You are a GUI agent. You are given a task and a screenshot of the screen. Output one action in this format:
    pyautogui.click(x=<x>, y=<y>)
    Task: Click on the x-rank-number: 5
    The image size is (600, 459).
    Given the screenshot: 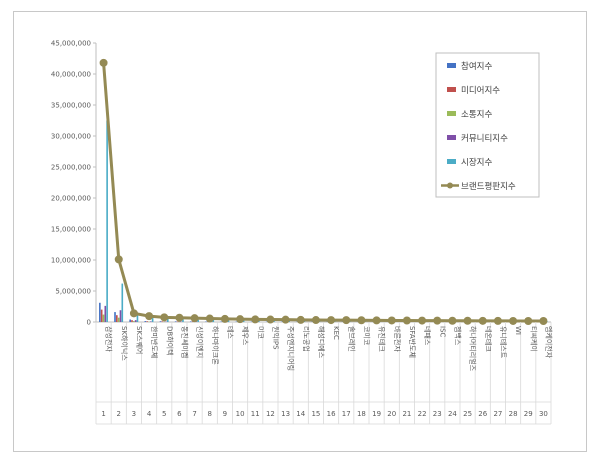 What is the action you would take?
    pyautogui.click(x=164, y=414)
    